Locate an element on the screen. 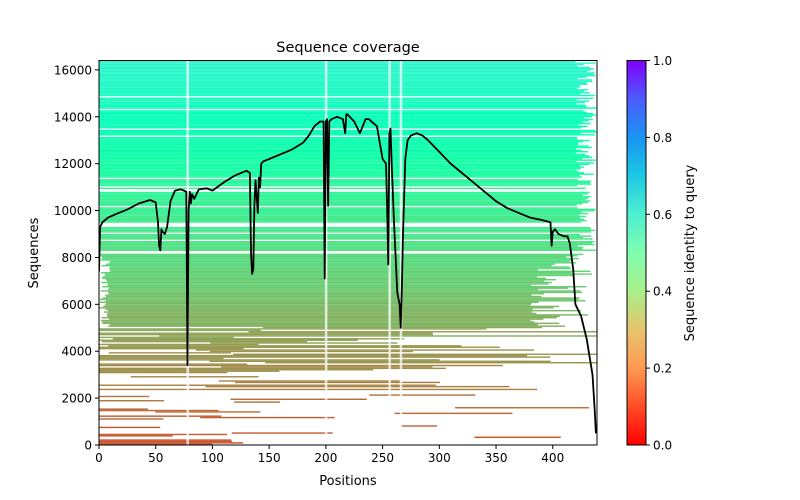 Image resolution: width=800 pixels, height=500 pixels. chart-title: Sequence coverage is located at coordinates (348, 48).